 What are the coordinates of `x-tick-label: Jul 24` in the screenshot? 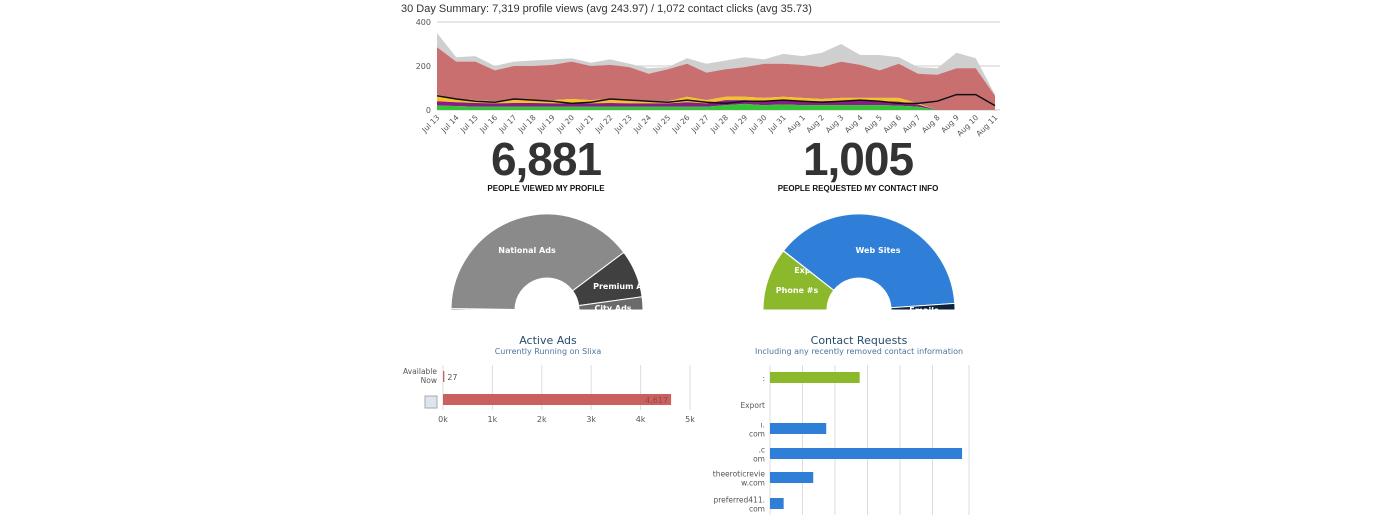 It's located at (642, 124).